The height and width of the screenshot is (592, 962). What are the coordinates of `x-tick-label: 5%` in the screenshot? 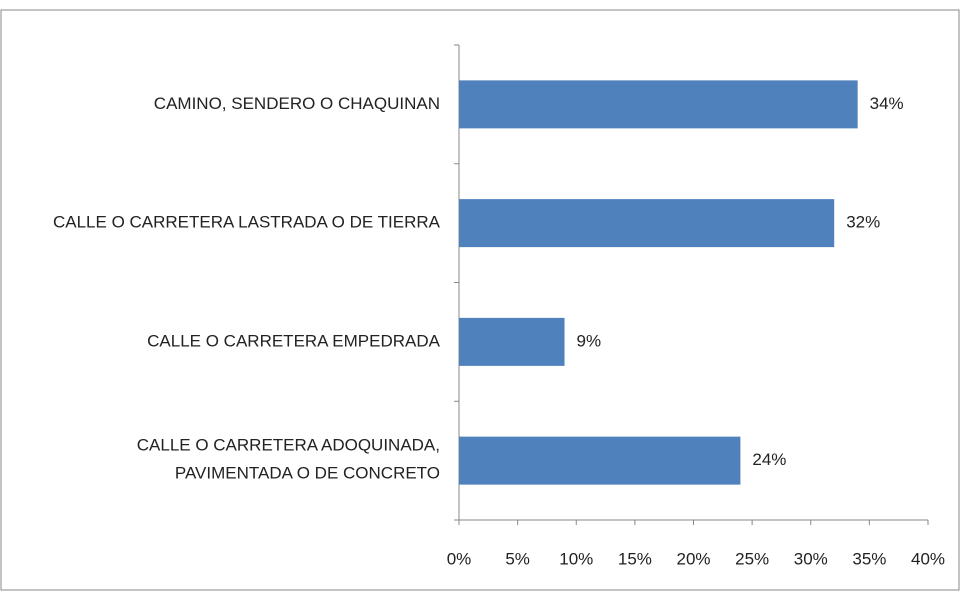 It's located at (517, 558).